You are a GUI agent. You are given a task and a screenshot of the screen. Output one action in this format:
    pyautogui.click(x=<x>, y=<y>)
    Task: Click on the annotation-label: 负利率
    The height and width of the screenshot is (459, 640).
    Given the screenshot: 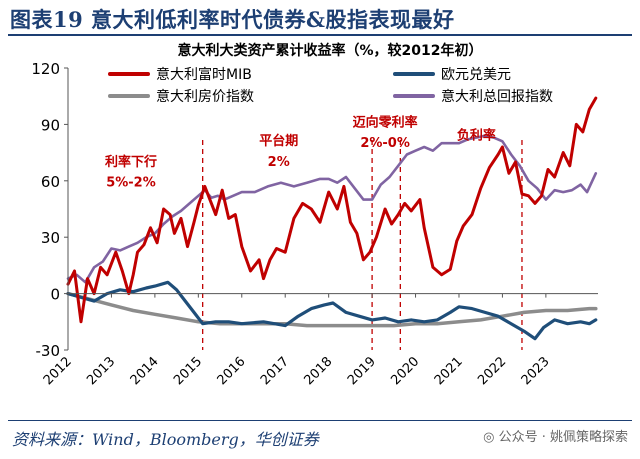 What is the action you would take?
    pyautogui.click(x=476, y=135)
    